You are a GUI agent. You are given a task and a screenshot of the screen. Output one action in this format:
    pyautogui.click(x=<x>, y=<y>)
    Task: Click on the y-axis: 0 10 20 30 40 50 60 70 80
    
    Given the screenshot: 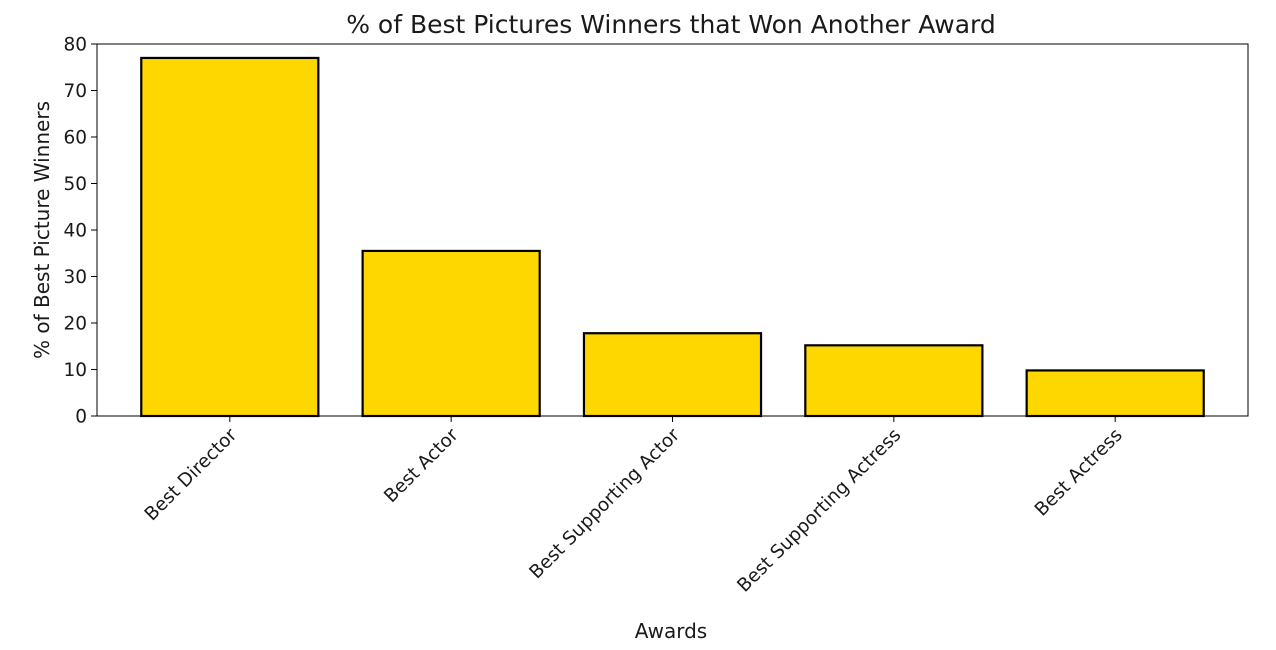 What is the action you would take?
    pyautogui.click(x=80, y=231)
    